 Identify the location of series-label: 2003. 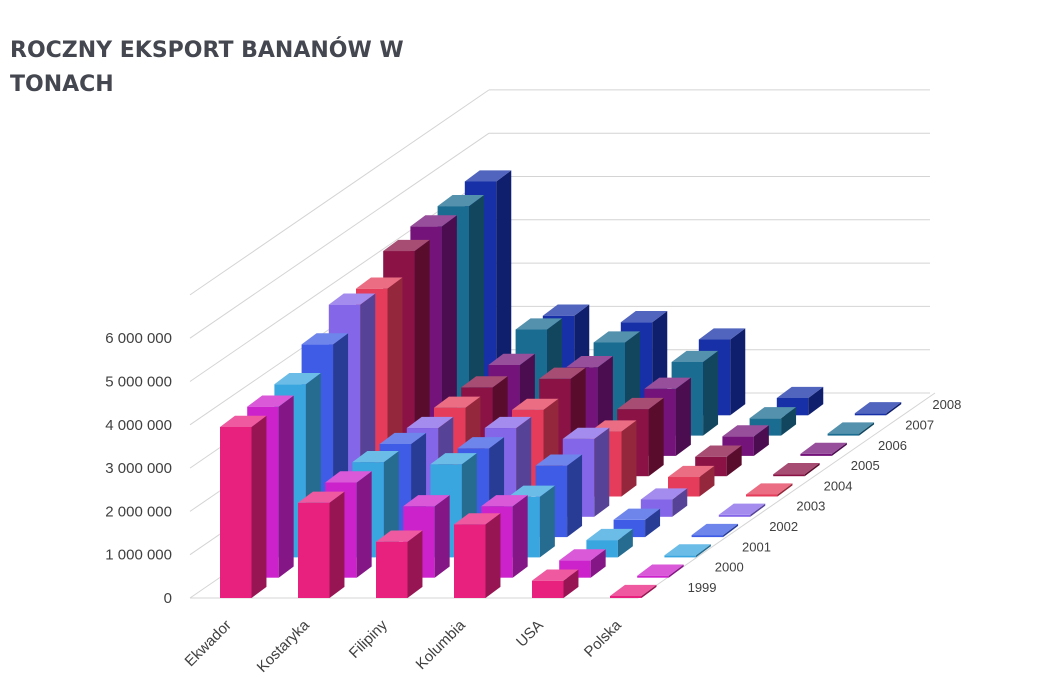
(810, 506).